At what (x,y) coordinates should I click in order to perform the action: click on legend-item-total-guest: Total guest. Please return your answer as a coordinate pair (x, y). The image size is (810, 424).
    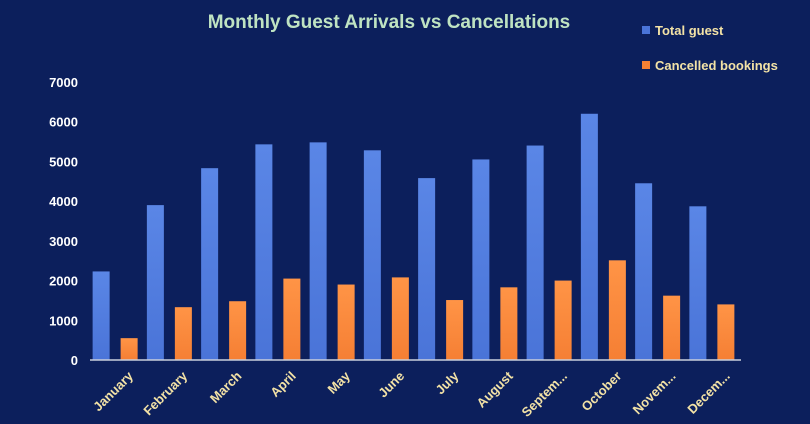
    Looking at the image, I should click on (683, 30).